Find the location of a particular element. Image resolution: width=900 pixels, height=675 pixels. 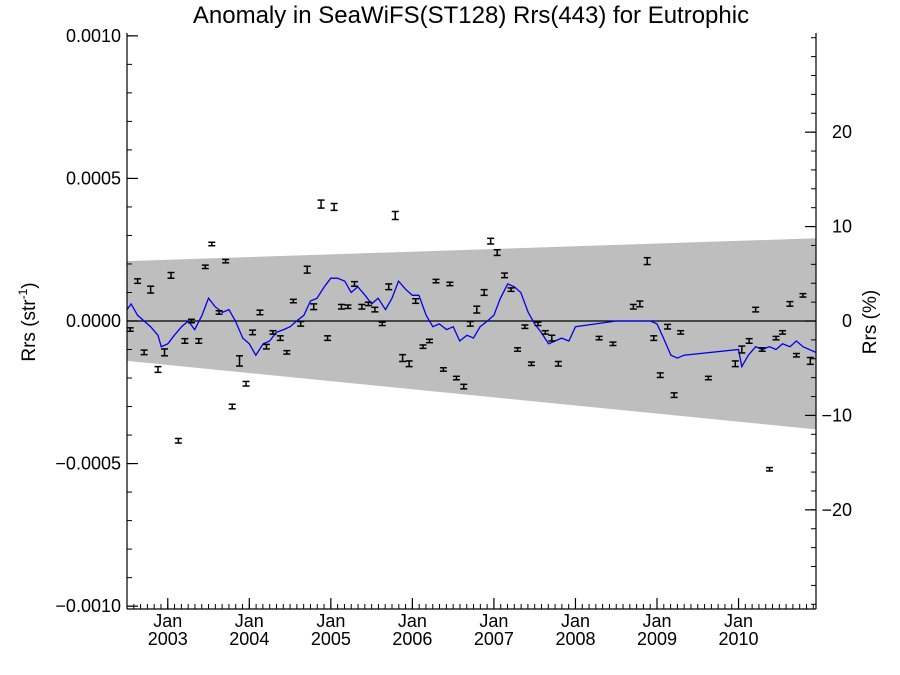

x-tick-year-label: 2006 is located at coordinates (412, 639).